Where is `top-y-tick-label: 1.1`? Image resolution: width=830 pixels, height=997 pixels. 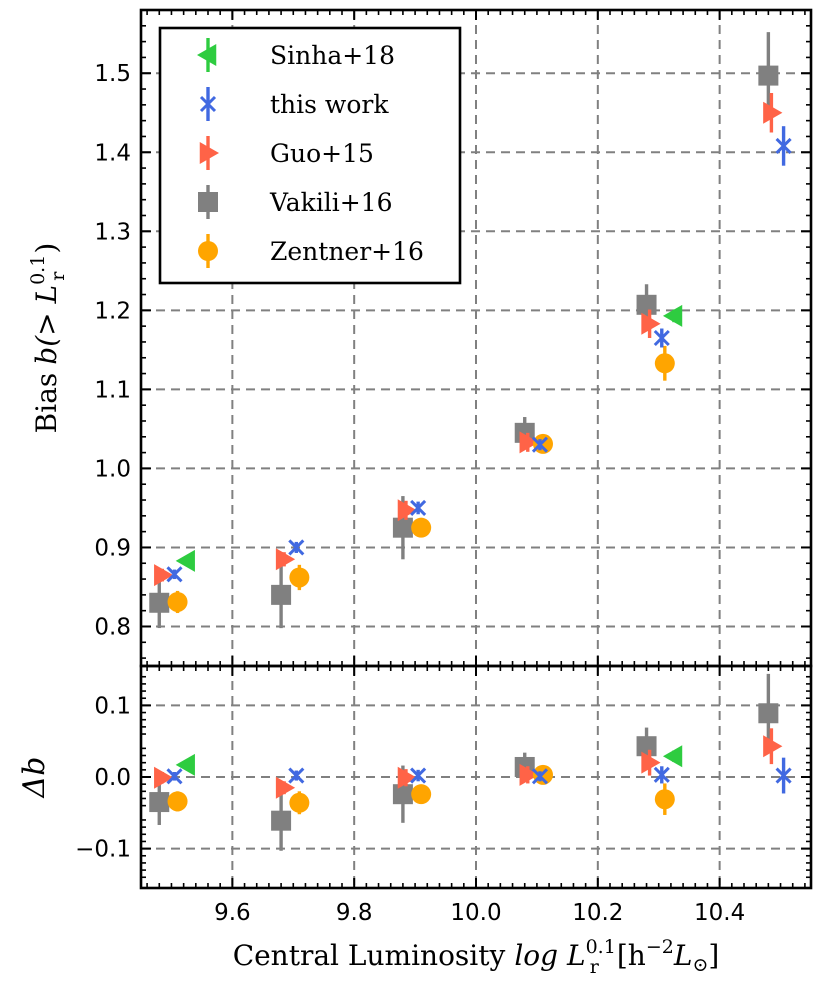 top-y-tick-label: 1.1 is located at coordinates (112, 390).